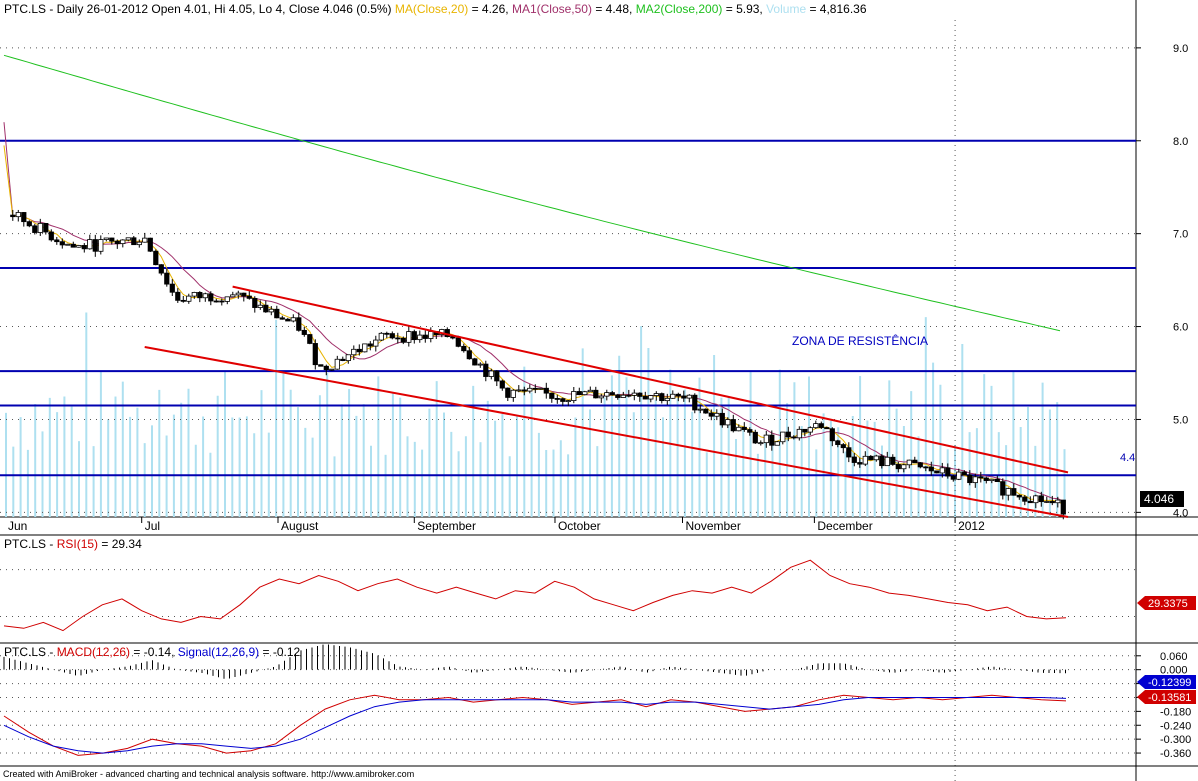  Describe the element at coordinates (1170, 603) in the screenshot. I see `rsi-value-box` at that location.